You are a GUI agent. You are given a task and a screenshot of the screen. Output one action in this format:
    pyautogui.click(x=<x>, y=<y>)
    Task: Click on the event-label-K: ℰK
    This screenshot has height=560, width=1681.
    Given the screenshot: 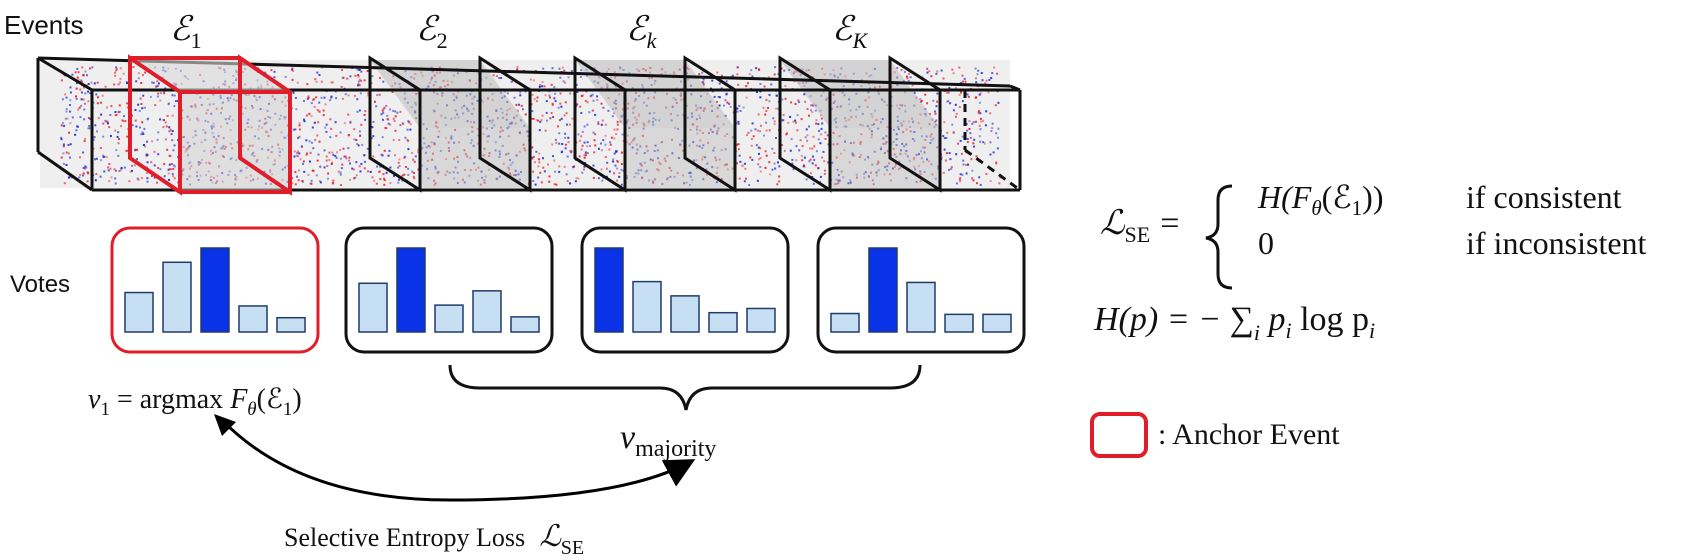 What is the action you would take?
    pyautogui.click(x=850, y=32)
    